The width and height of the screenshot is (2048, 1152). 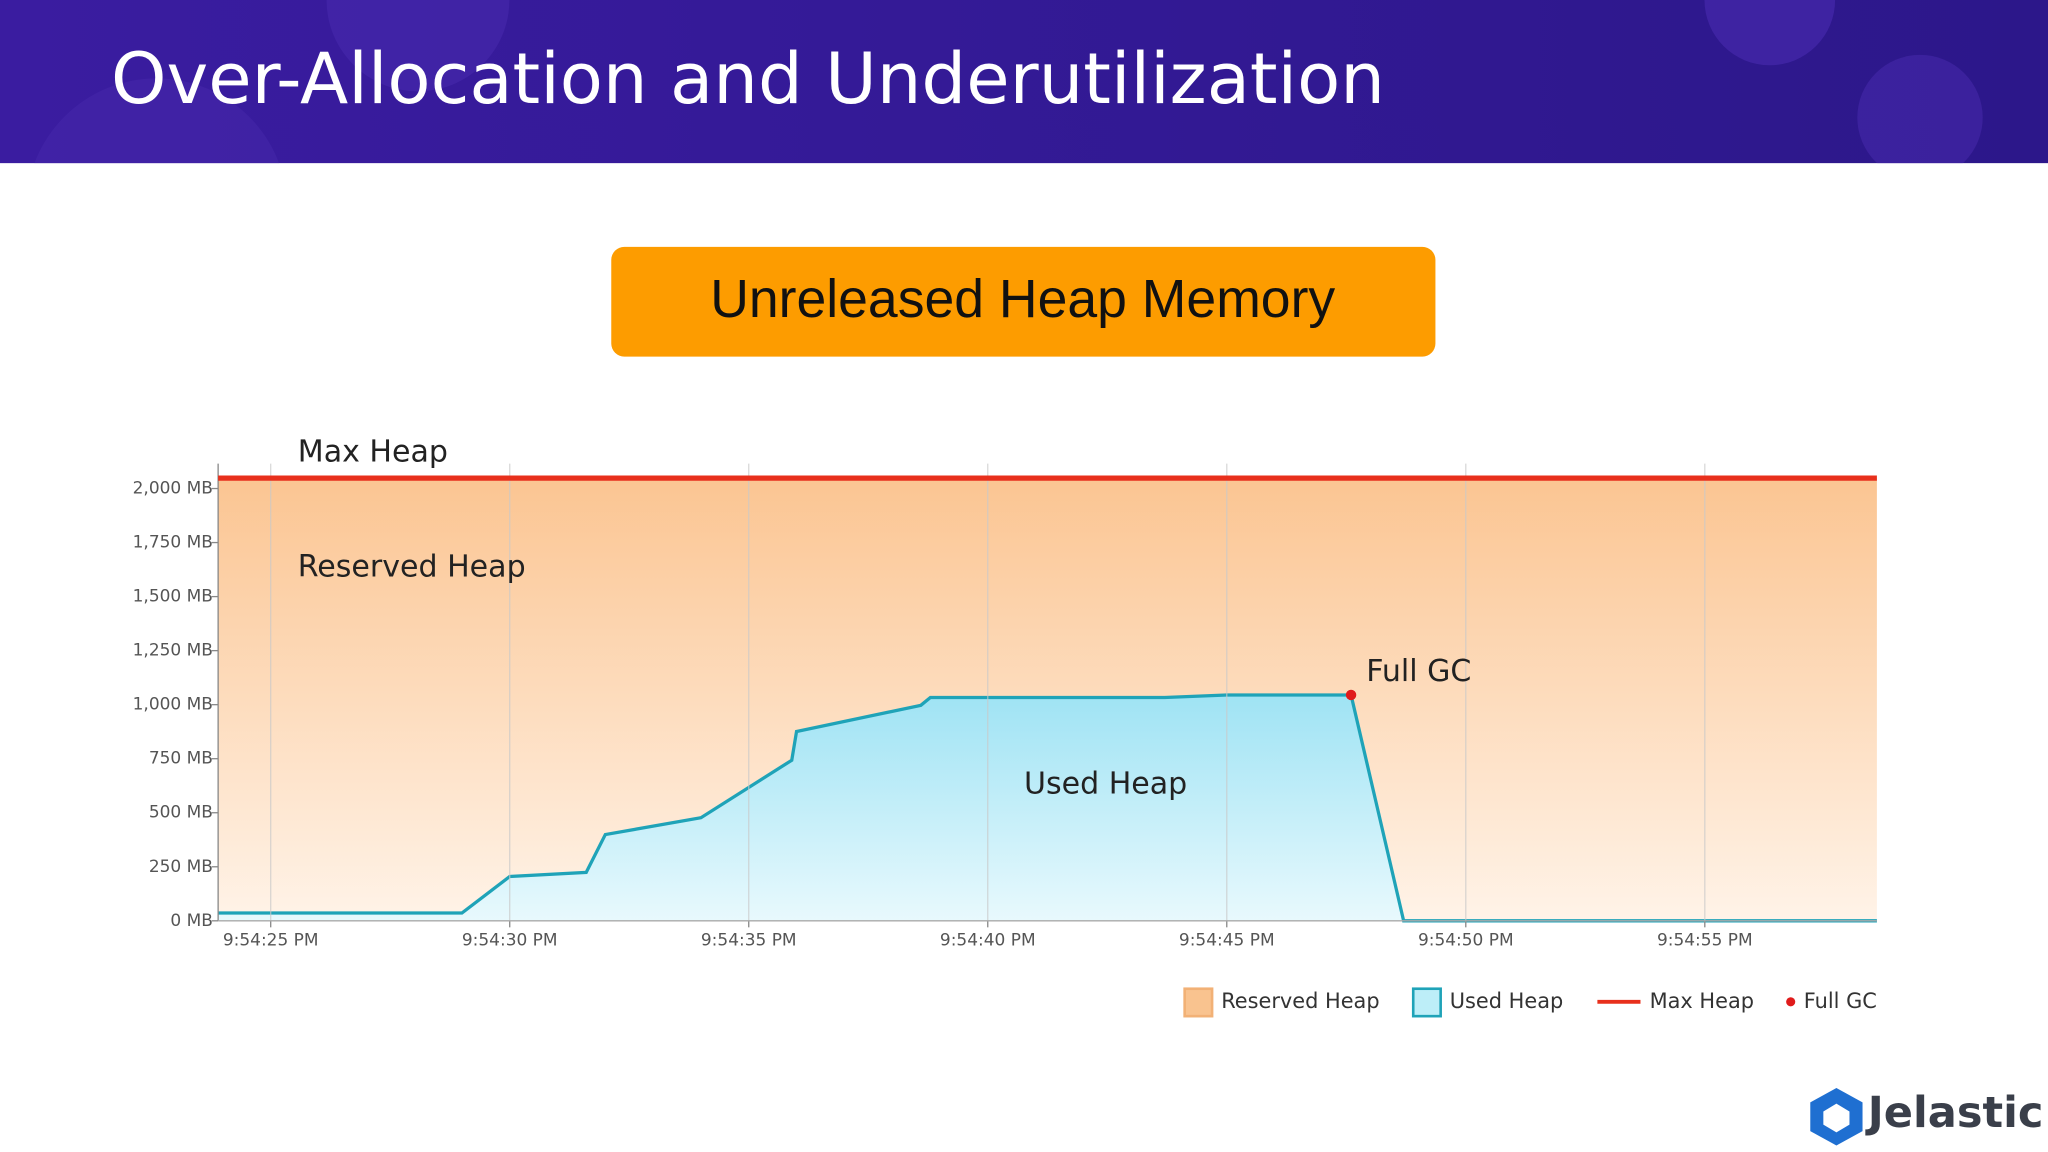 I want to click on y-tick-label: 1,000 MB, so click(x=173, y=705).